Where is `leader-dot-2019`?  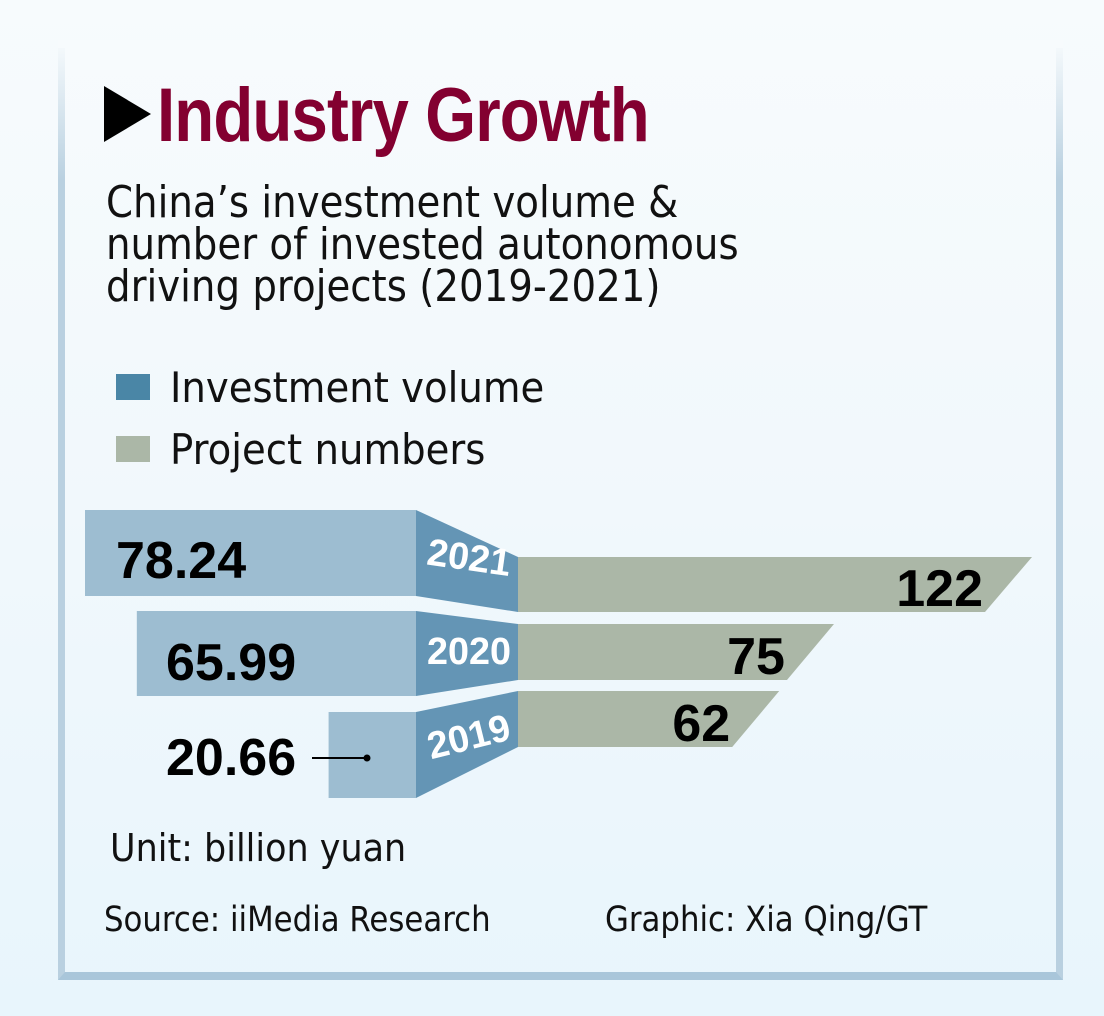 leader-dot-2019 is located at coordinates (367, 758).